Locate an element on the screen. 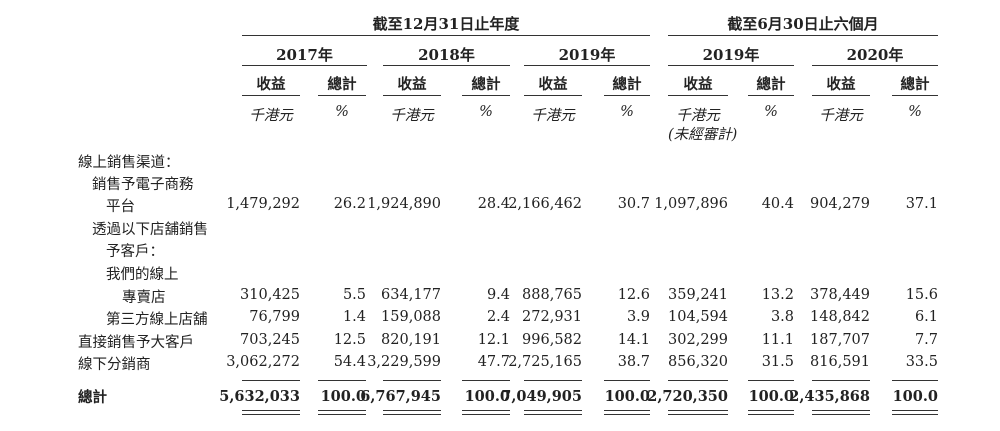 This screenshot has height=431, width=1000. cell-revenue: 7,049,905 is located at coordinates (541, 396).